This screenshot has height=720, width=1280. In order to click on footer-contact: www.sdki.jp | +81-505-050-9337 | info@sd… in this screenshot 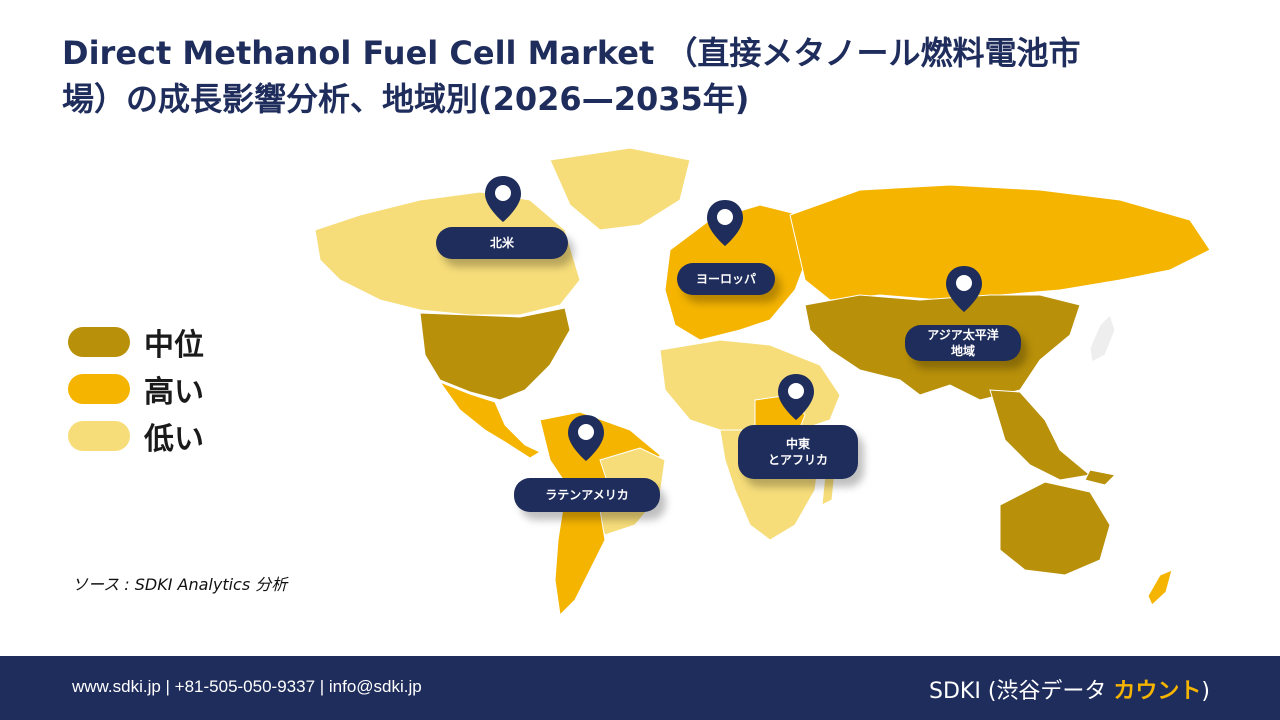, I will do `click(247, 686)`.